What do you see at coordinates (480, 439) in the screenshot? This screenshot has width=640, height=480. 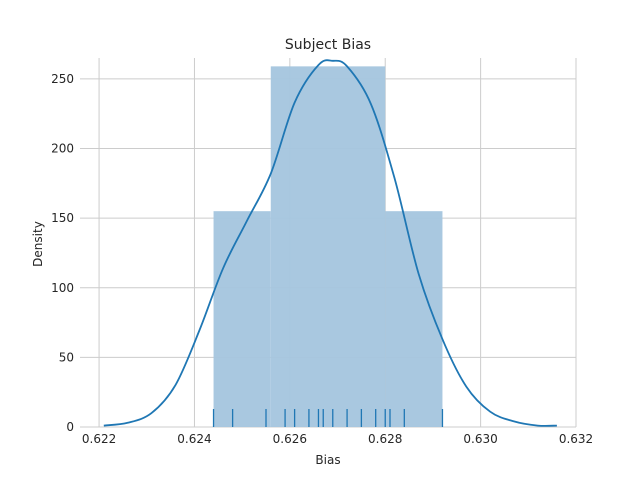 I see `x-tick-label: 0.630` at bounding box center [480, 439].